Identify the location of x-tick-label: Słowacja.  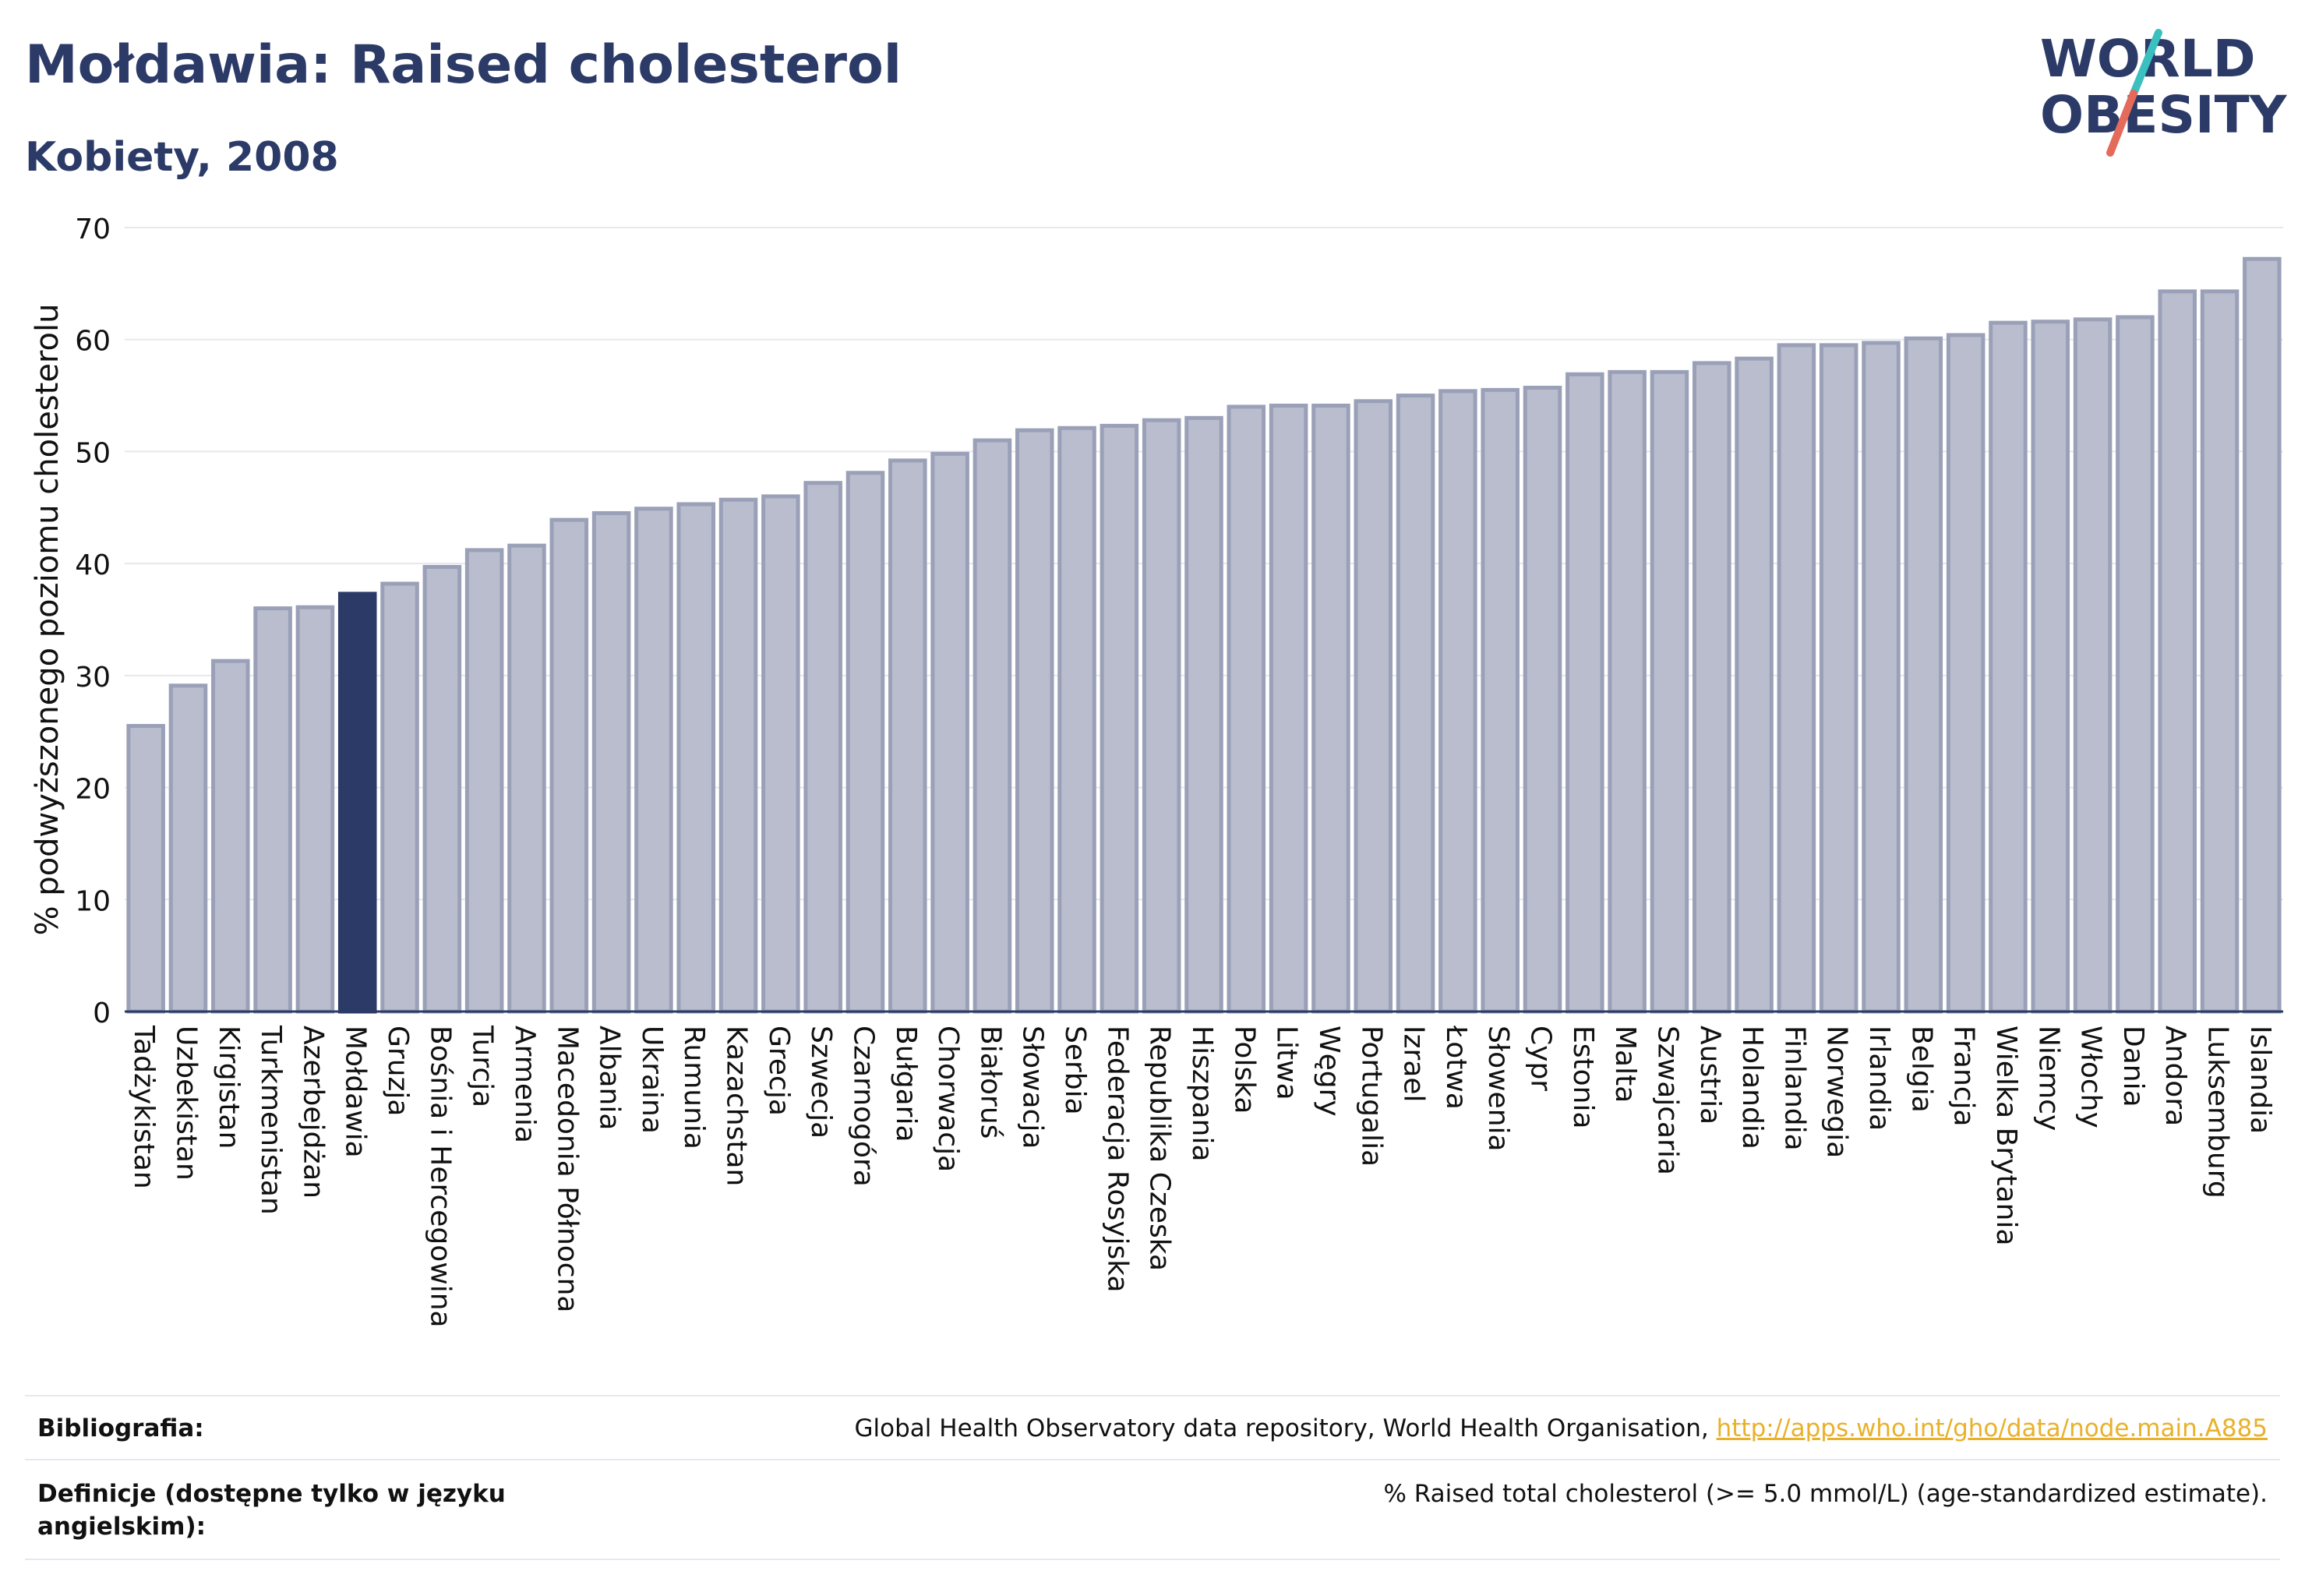
(1033, 1087).